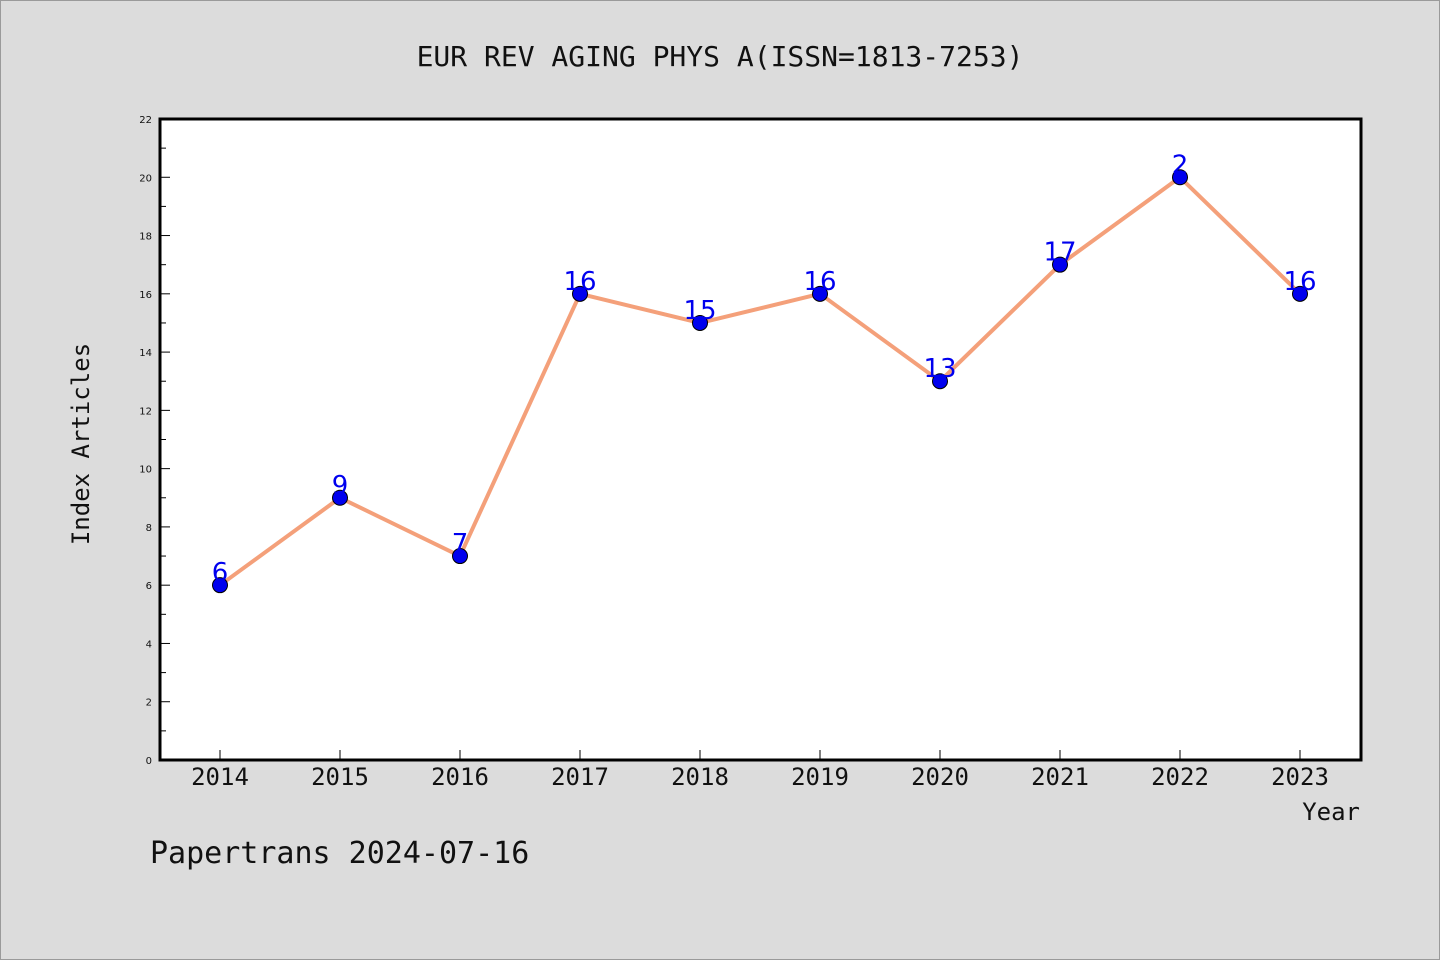 The image size is (1440, 960). Describe the element at coordinates (145, 353) in the screenshot. I see `y-tick-label: 14` at that location.